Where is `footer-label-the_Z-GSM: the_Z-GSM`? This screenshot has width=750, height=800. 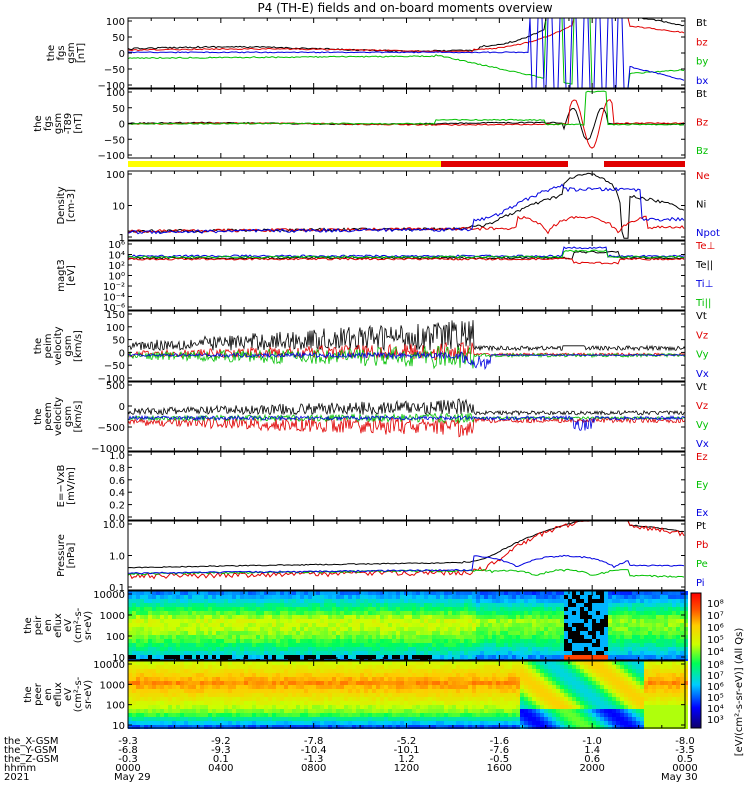 footer-label-the_Z-GSM: the_Z-GSM is located at coordinates (31, 759).